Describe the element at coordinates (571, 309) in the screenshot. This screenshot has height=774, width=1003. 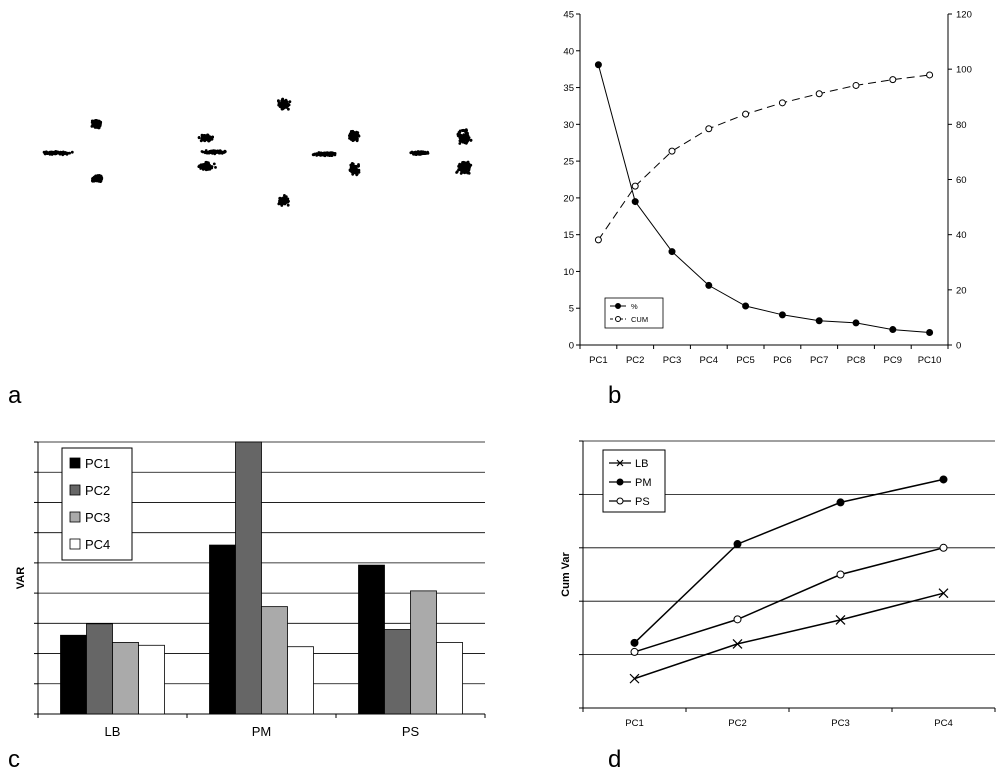
I see `left-tick-label: 5` at that location.